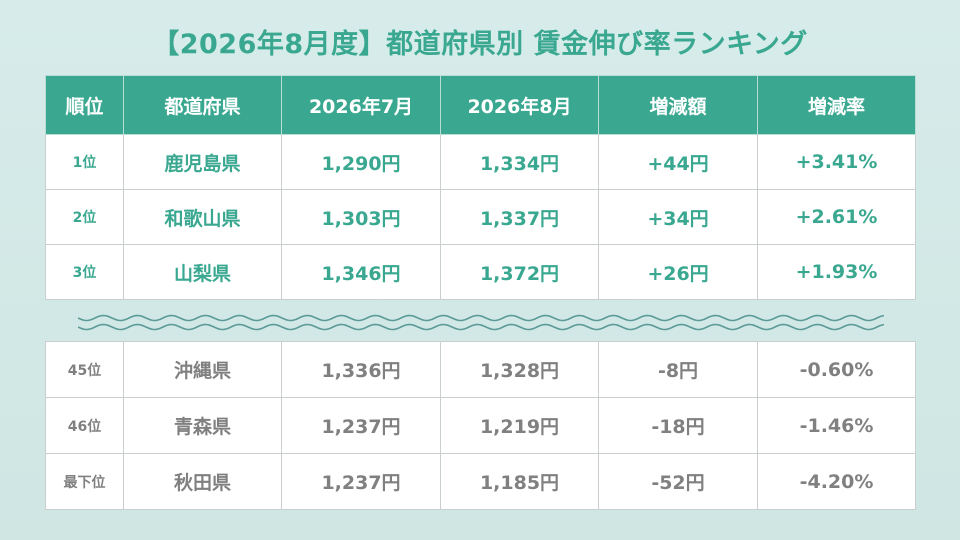  I want to click on change-cell: -18円, so click(678, 425).